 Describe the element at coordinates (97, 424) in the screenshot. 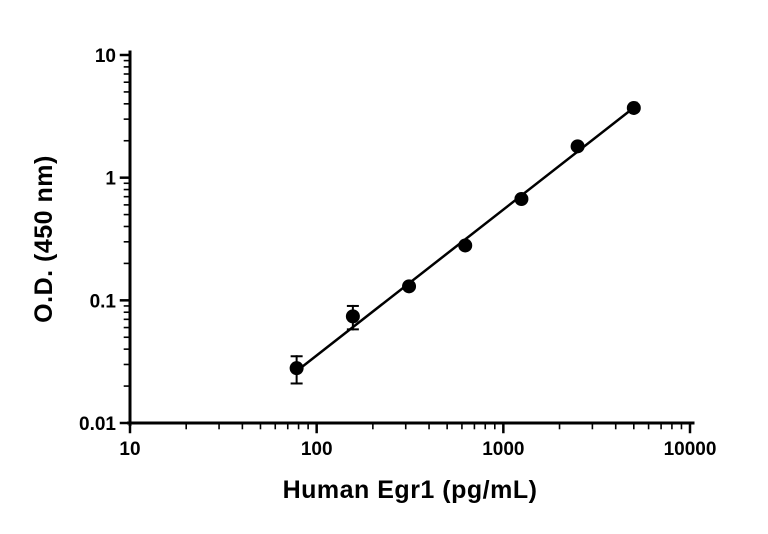

I see `y-tick-label: 0.01` at that location.